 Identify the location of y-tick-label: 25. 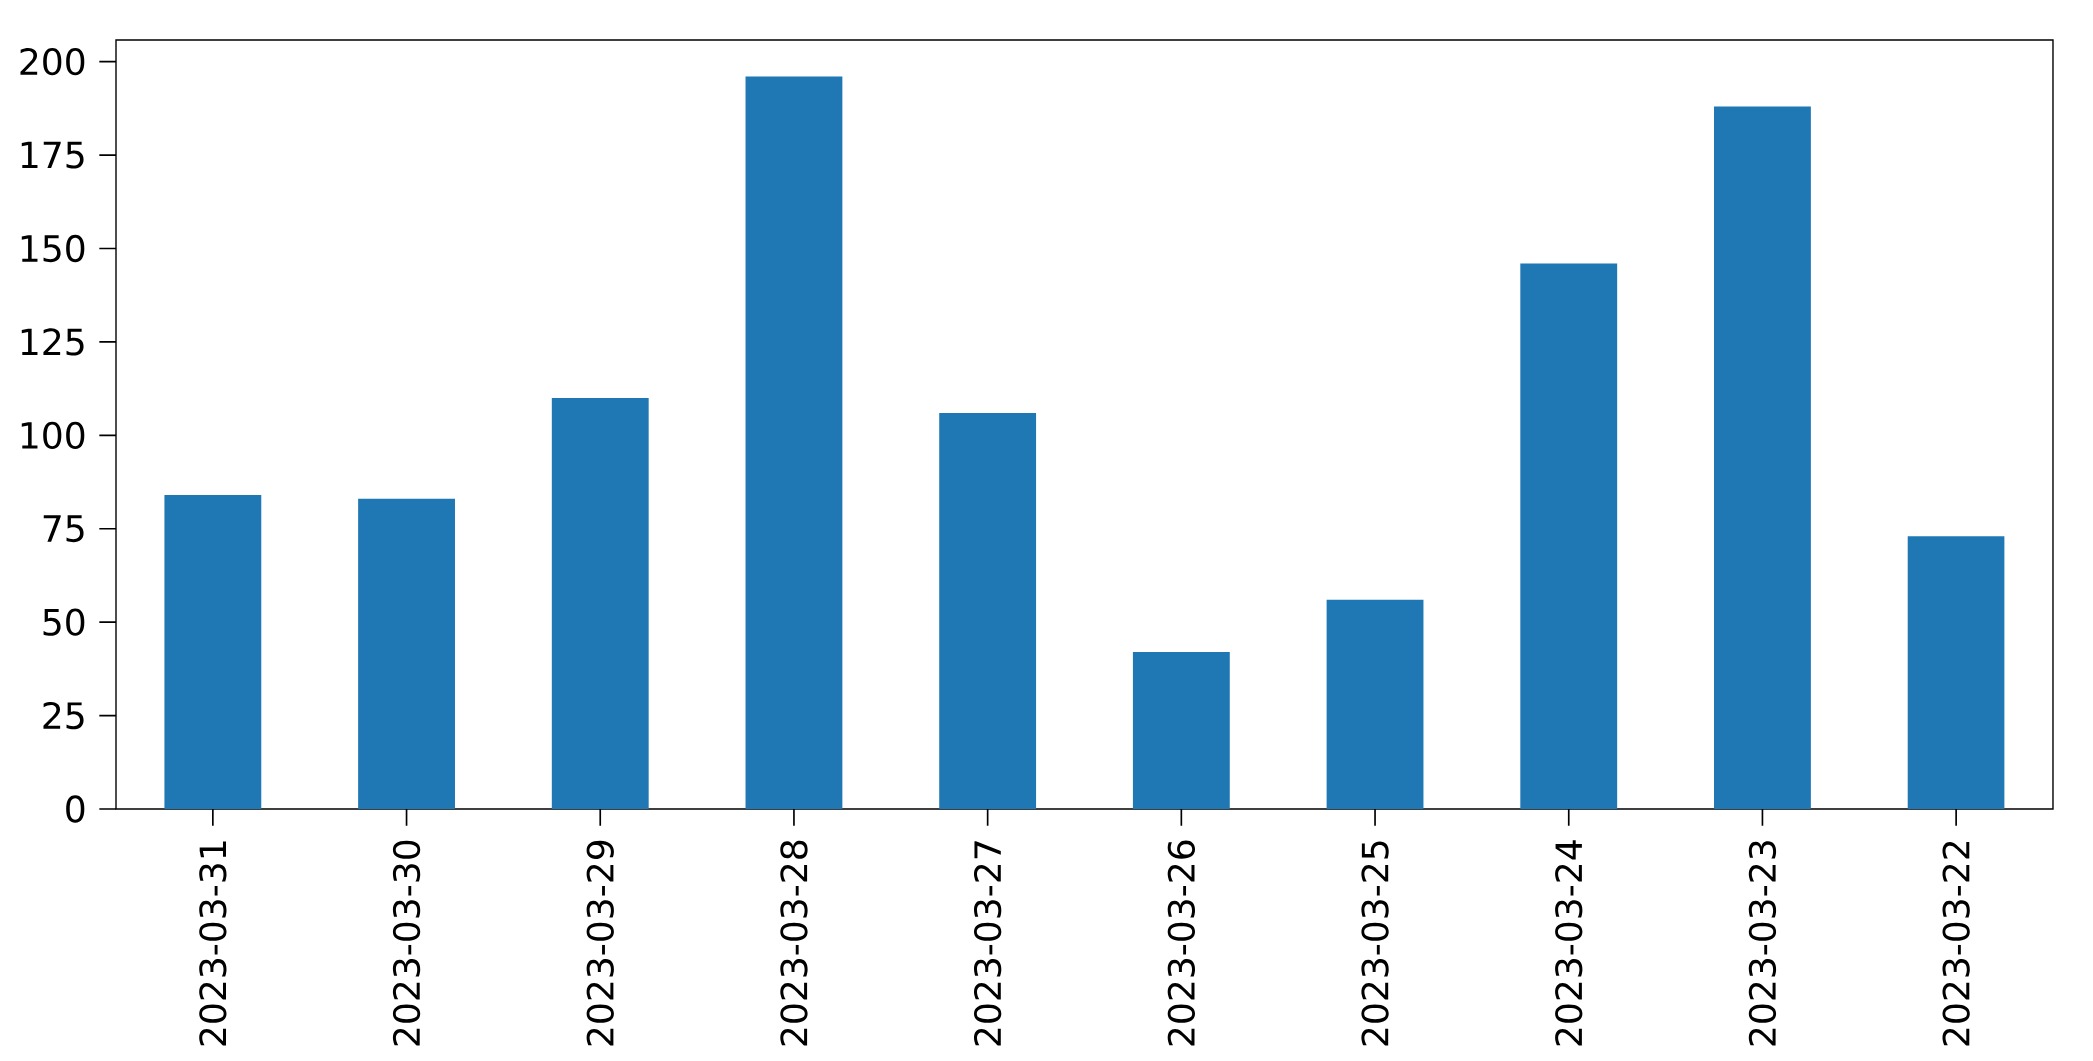
(63, 715).